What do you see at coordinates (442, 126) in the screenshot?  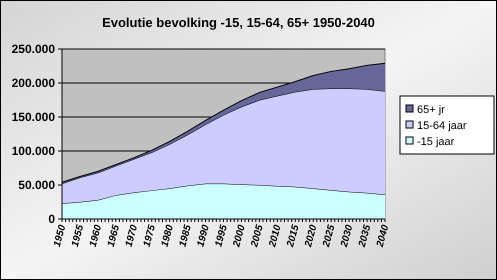 I see `legend-label: 15-64 jaar` at bounding box center [442, 126].